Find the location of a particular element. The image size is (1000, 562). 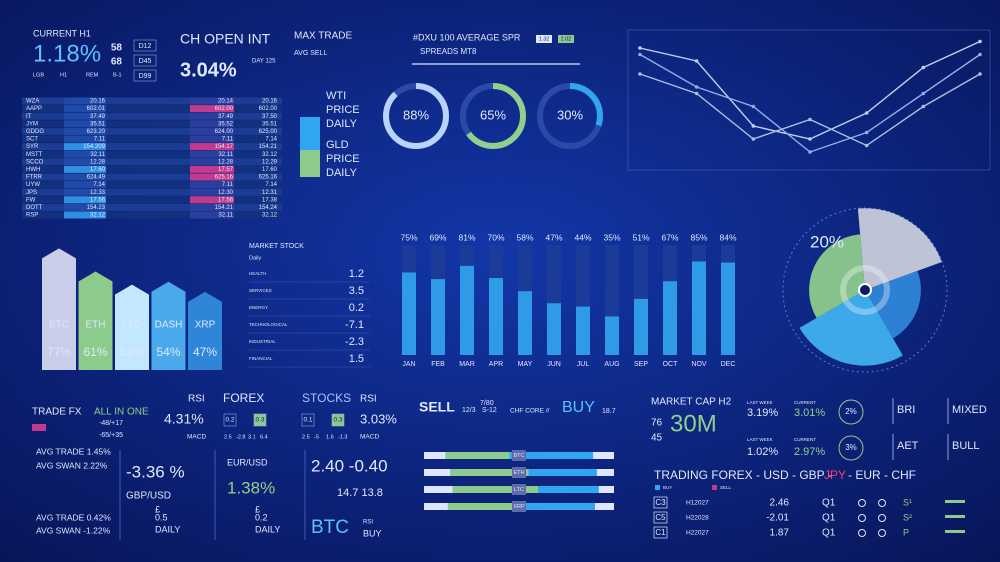

label: 35.52 is located at coordinates (226, 124).